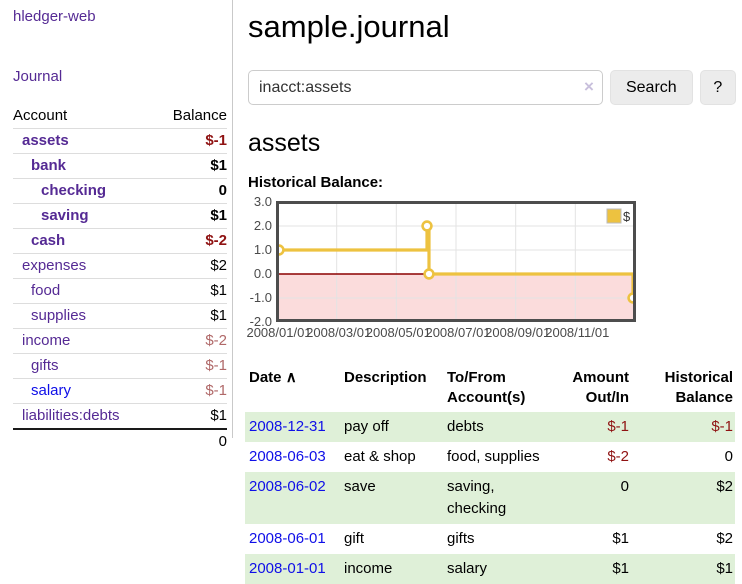 This screenshot has height=584, width=742. I want to click on column-header-description: Description, so click(385, 377).